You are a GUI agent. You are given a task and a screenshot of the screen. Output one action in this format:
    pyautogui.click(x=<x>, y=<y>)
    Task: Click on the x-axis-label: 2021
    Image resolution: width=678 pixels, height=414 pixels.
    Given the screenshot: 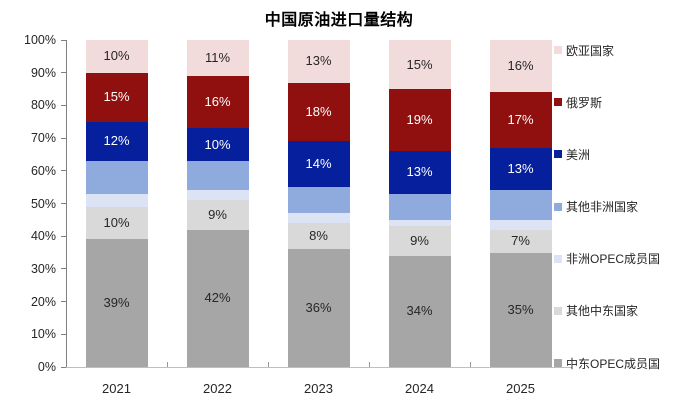 What is the action you would take?
    pyautogui.click(x=116, y=388)
    